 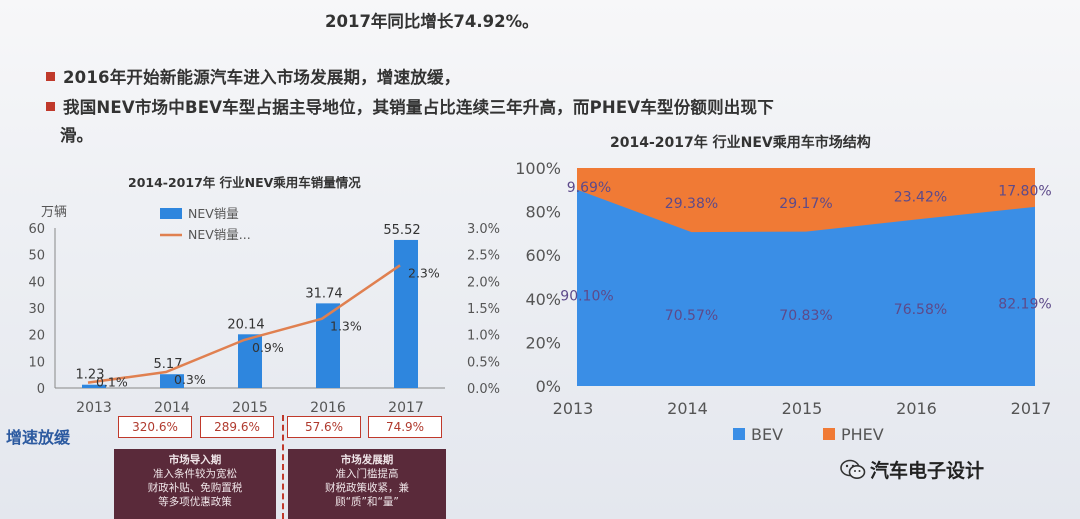 What do you see at coordinates (36, 282) in the screenshot?
I see `y-tick-label: 40` at bounding box center [36, 282].